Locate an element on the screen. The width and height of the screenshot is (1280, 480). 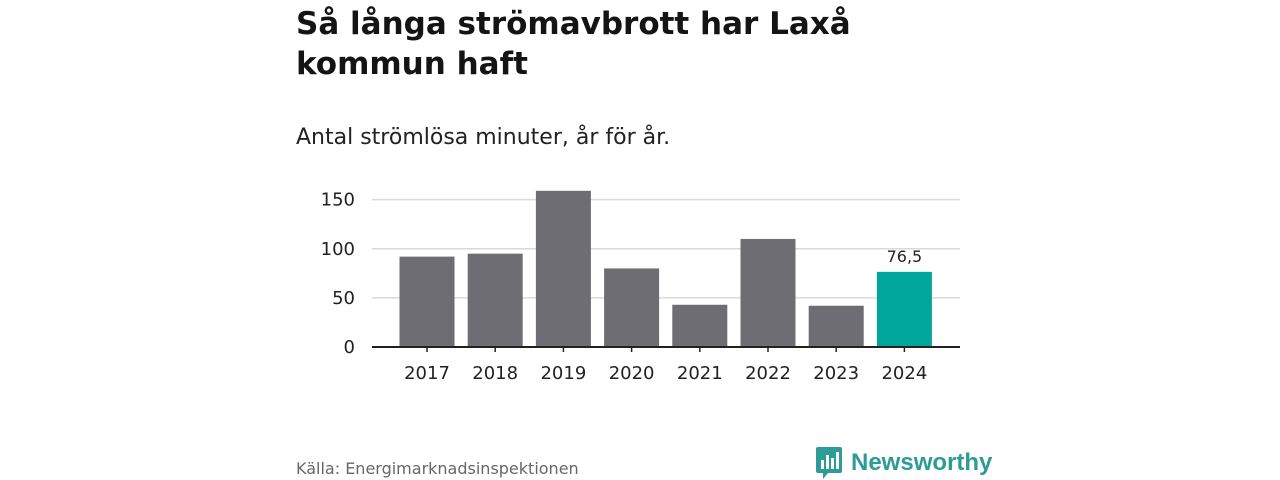
bar-2024 is located at coordinates (904, 309).